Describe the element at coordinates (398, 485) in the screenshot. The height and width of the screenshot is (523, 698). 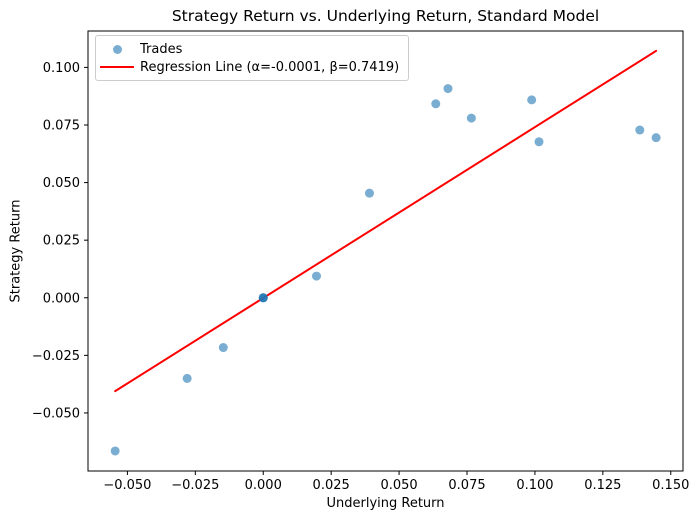
I see `x-tick-label: 0.050` at that location.